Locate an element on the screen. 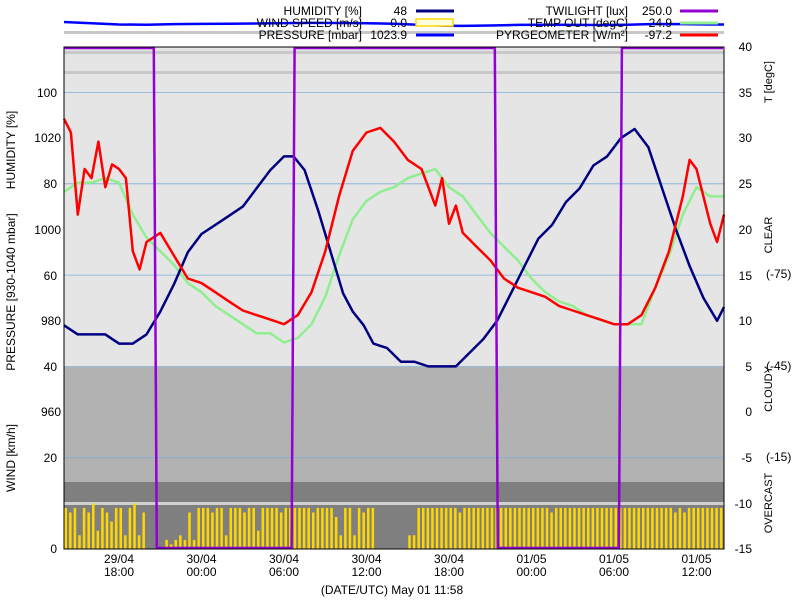 The image size is (800, 600). temp-tick-minus5: -5 is located at coordinates (746, 458).